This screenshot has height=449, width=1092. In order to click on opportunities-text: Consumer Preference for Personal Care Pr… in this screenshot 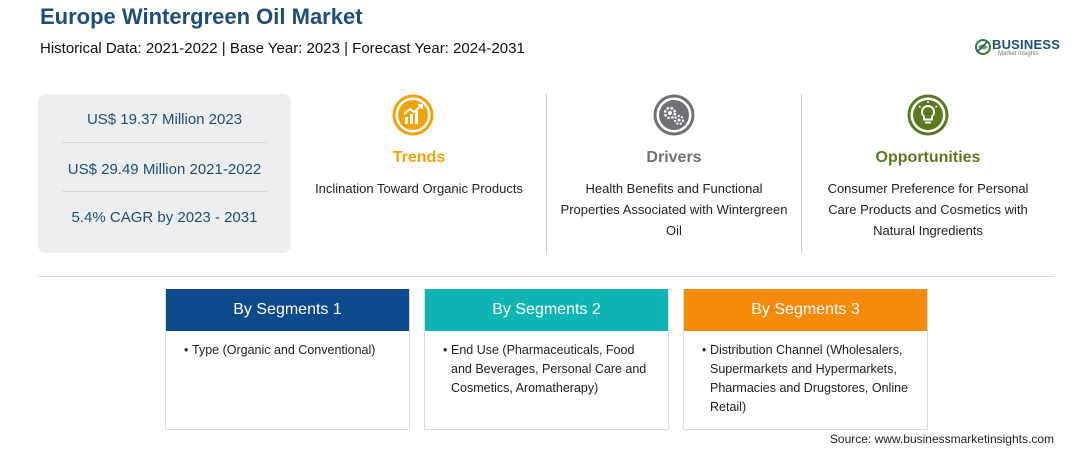, I will do `click(928, 209)`.